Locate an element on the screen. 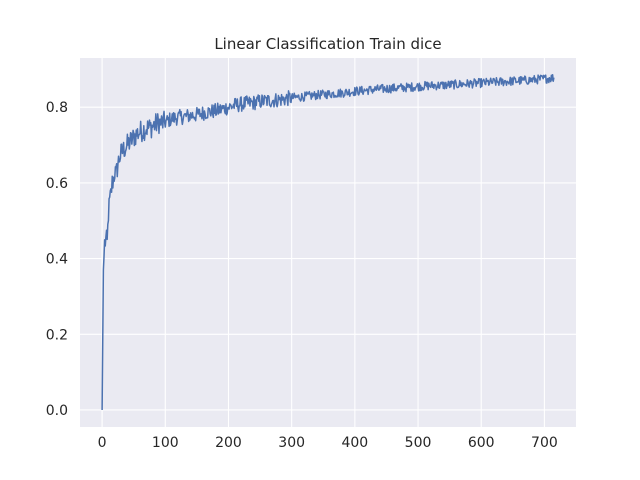 The height and width of the screenshot is (480, 640). x-tick-label: 200 is located at coordinates (228, 443).